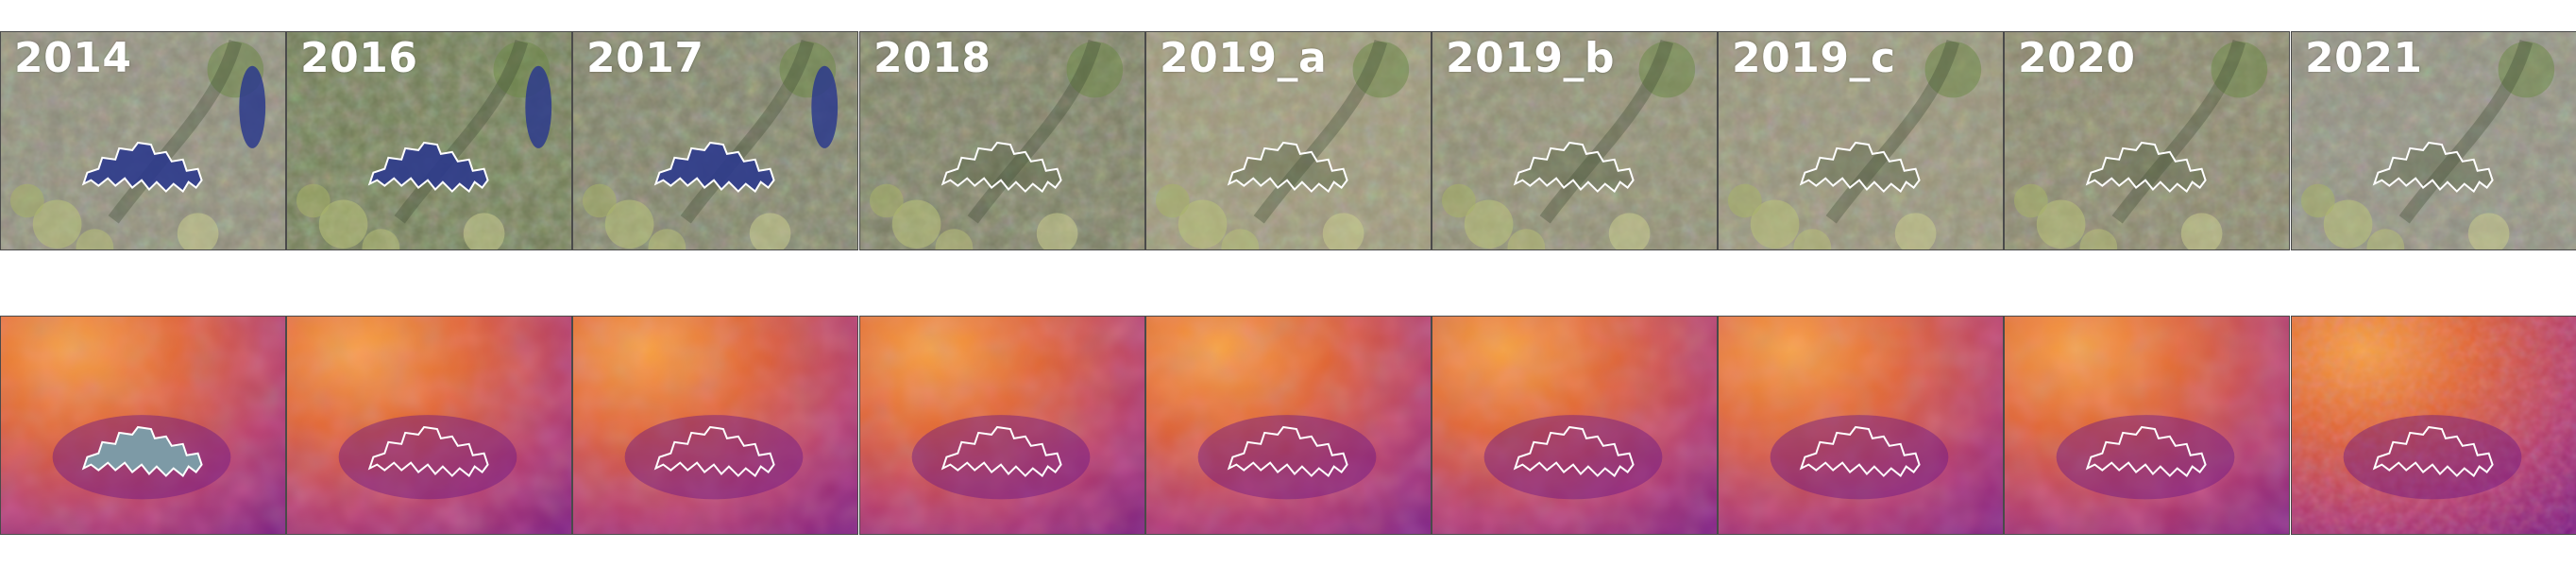 Image resolution: width=2576 pixels, height=567 pixels. I want to click on year-label: 2016, so click(359, 58).